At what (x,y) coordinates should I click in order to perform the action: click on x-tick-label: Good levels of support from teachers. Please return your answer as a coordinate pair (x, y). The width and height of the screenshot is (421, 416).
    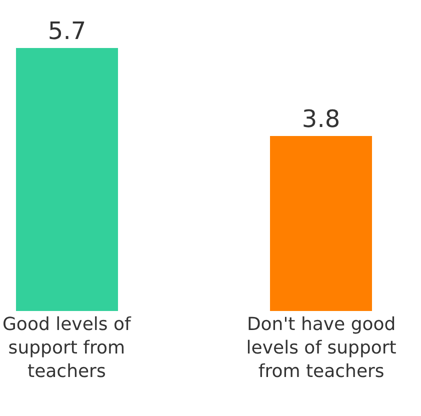
    Looking at the image, I should click on (67, 348).